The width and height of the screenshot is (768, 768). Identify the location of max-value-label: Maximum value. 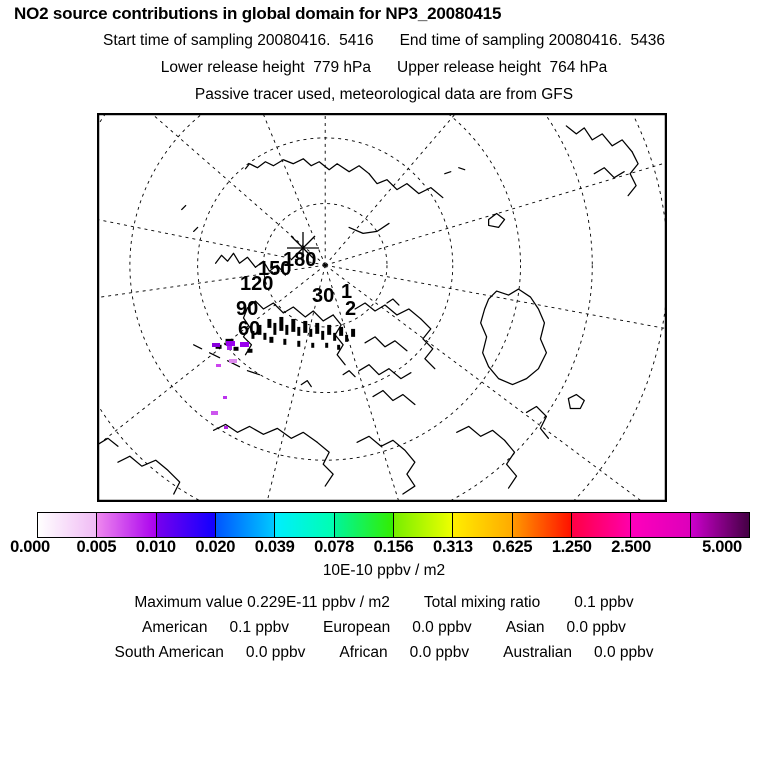
(188, 602).